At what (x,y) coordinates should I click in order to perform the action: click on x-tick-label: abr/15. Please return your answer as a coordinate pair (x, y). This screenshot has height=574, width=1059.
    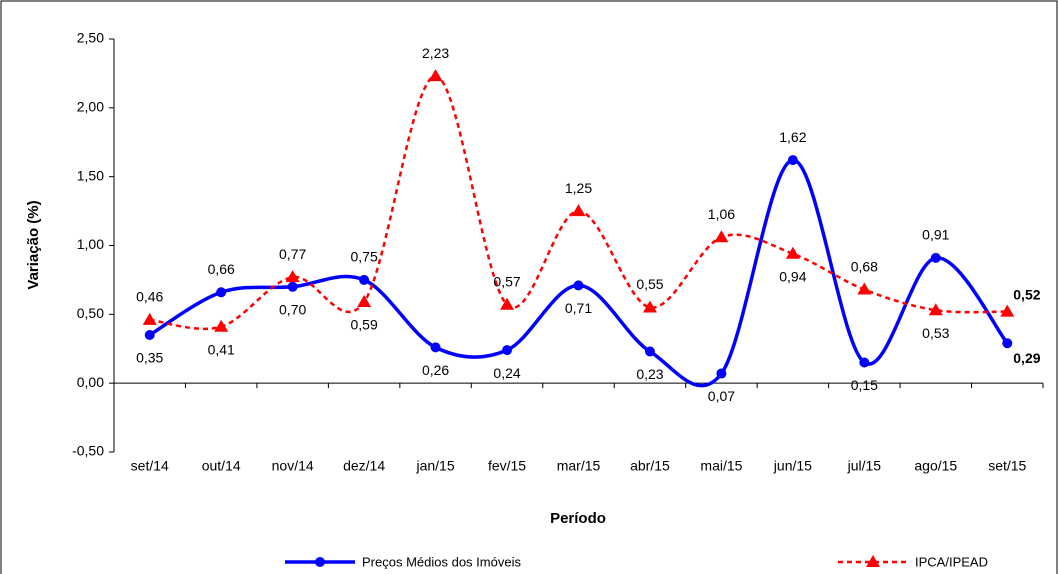
    Looking at the image, I should click on (650, 466).